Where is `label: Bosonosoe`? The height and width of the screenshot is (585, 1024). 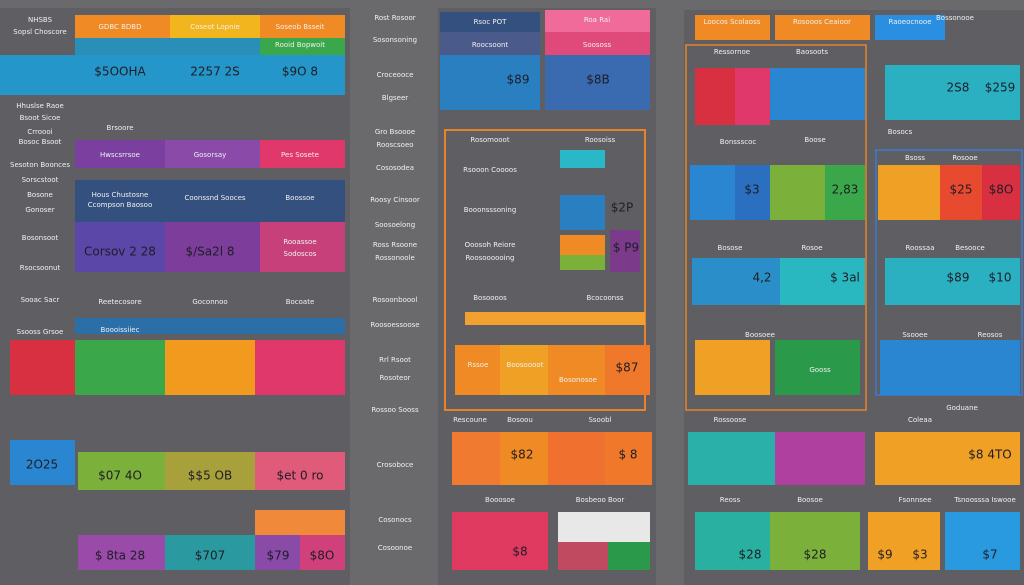
label: Bosonosoe is located at coordinates (578, 380).